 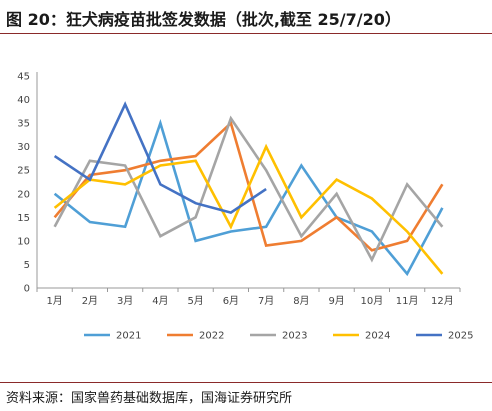 What do you see at coordinates (27, 289) in the screenshot?
I see `y-tick-label: 0` at bounding box center [27, 289].